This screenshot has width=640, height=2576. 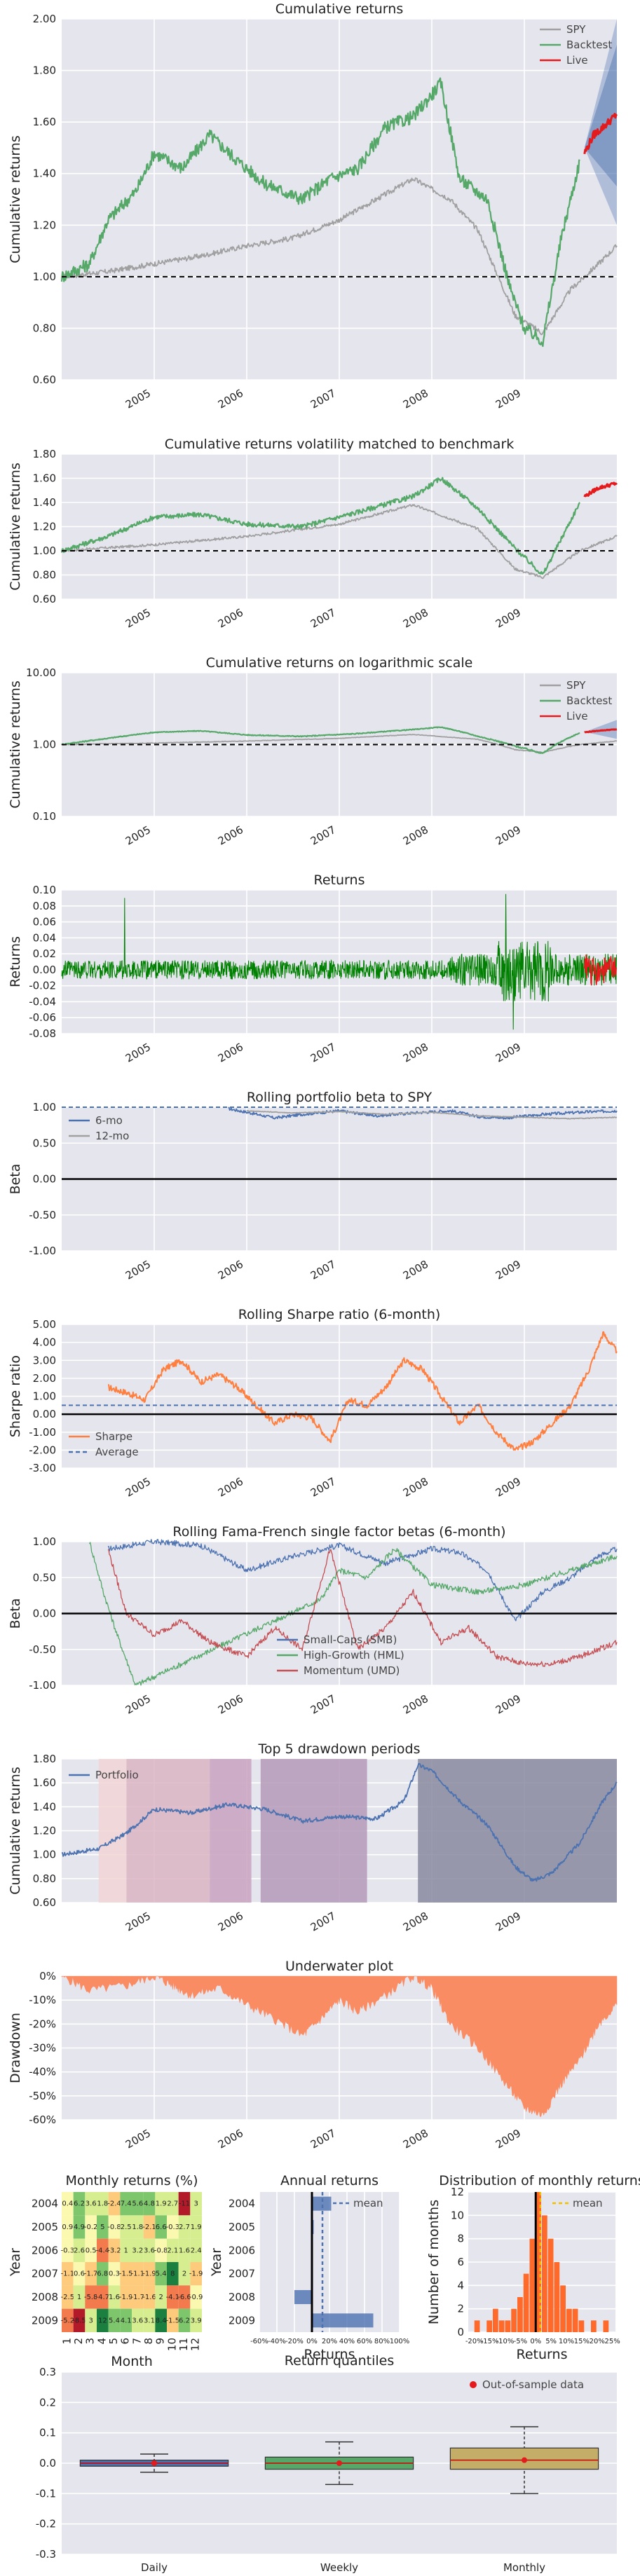 What do you see at coordinates (114, 2227) in the screenshot?
I see `heatmap-value: -0.8` at bounding box center [114, 2227].